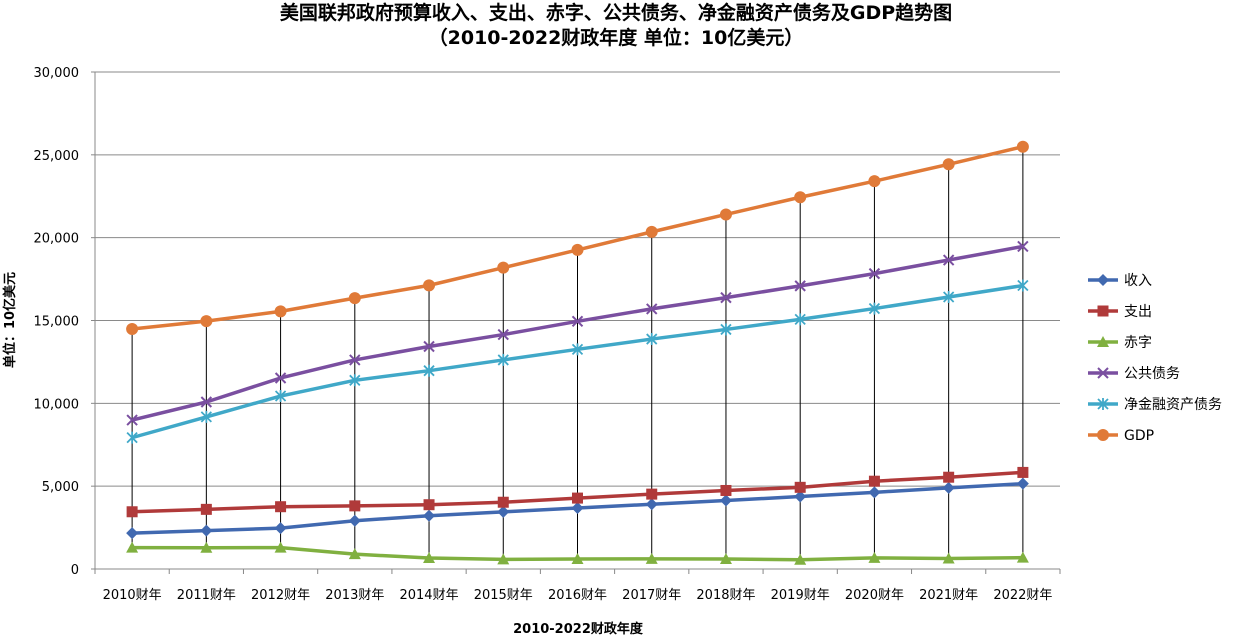  Describe the element at coordinates (60, 487) in the screenshot. I see `y-tick-label: 5,000` at that location.